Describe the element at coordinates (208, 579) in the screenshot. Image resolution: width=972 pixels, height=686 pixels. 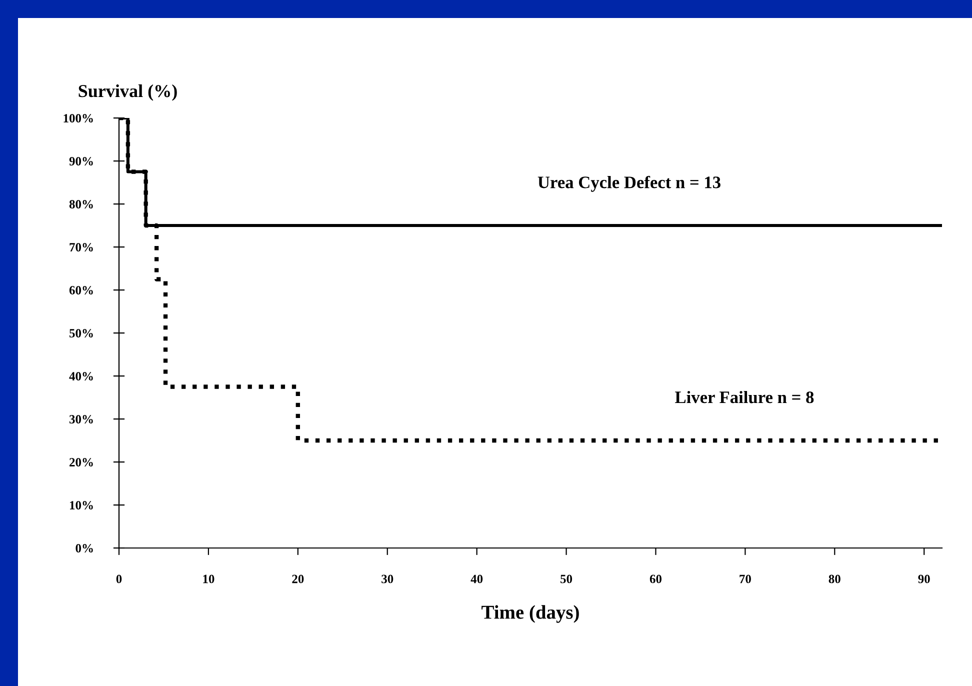
I see `x-tick-label: 10` at that location.